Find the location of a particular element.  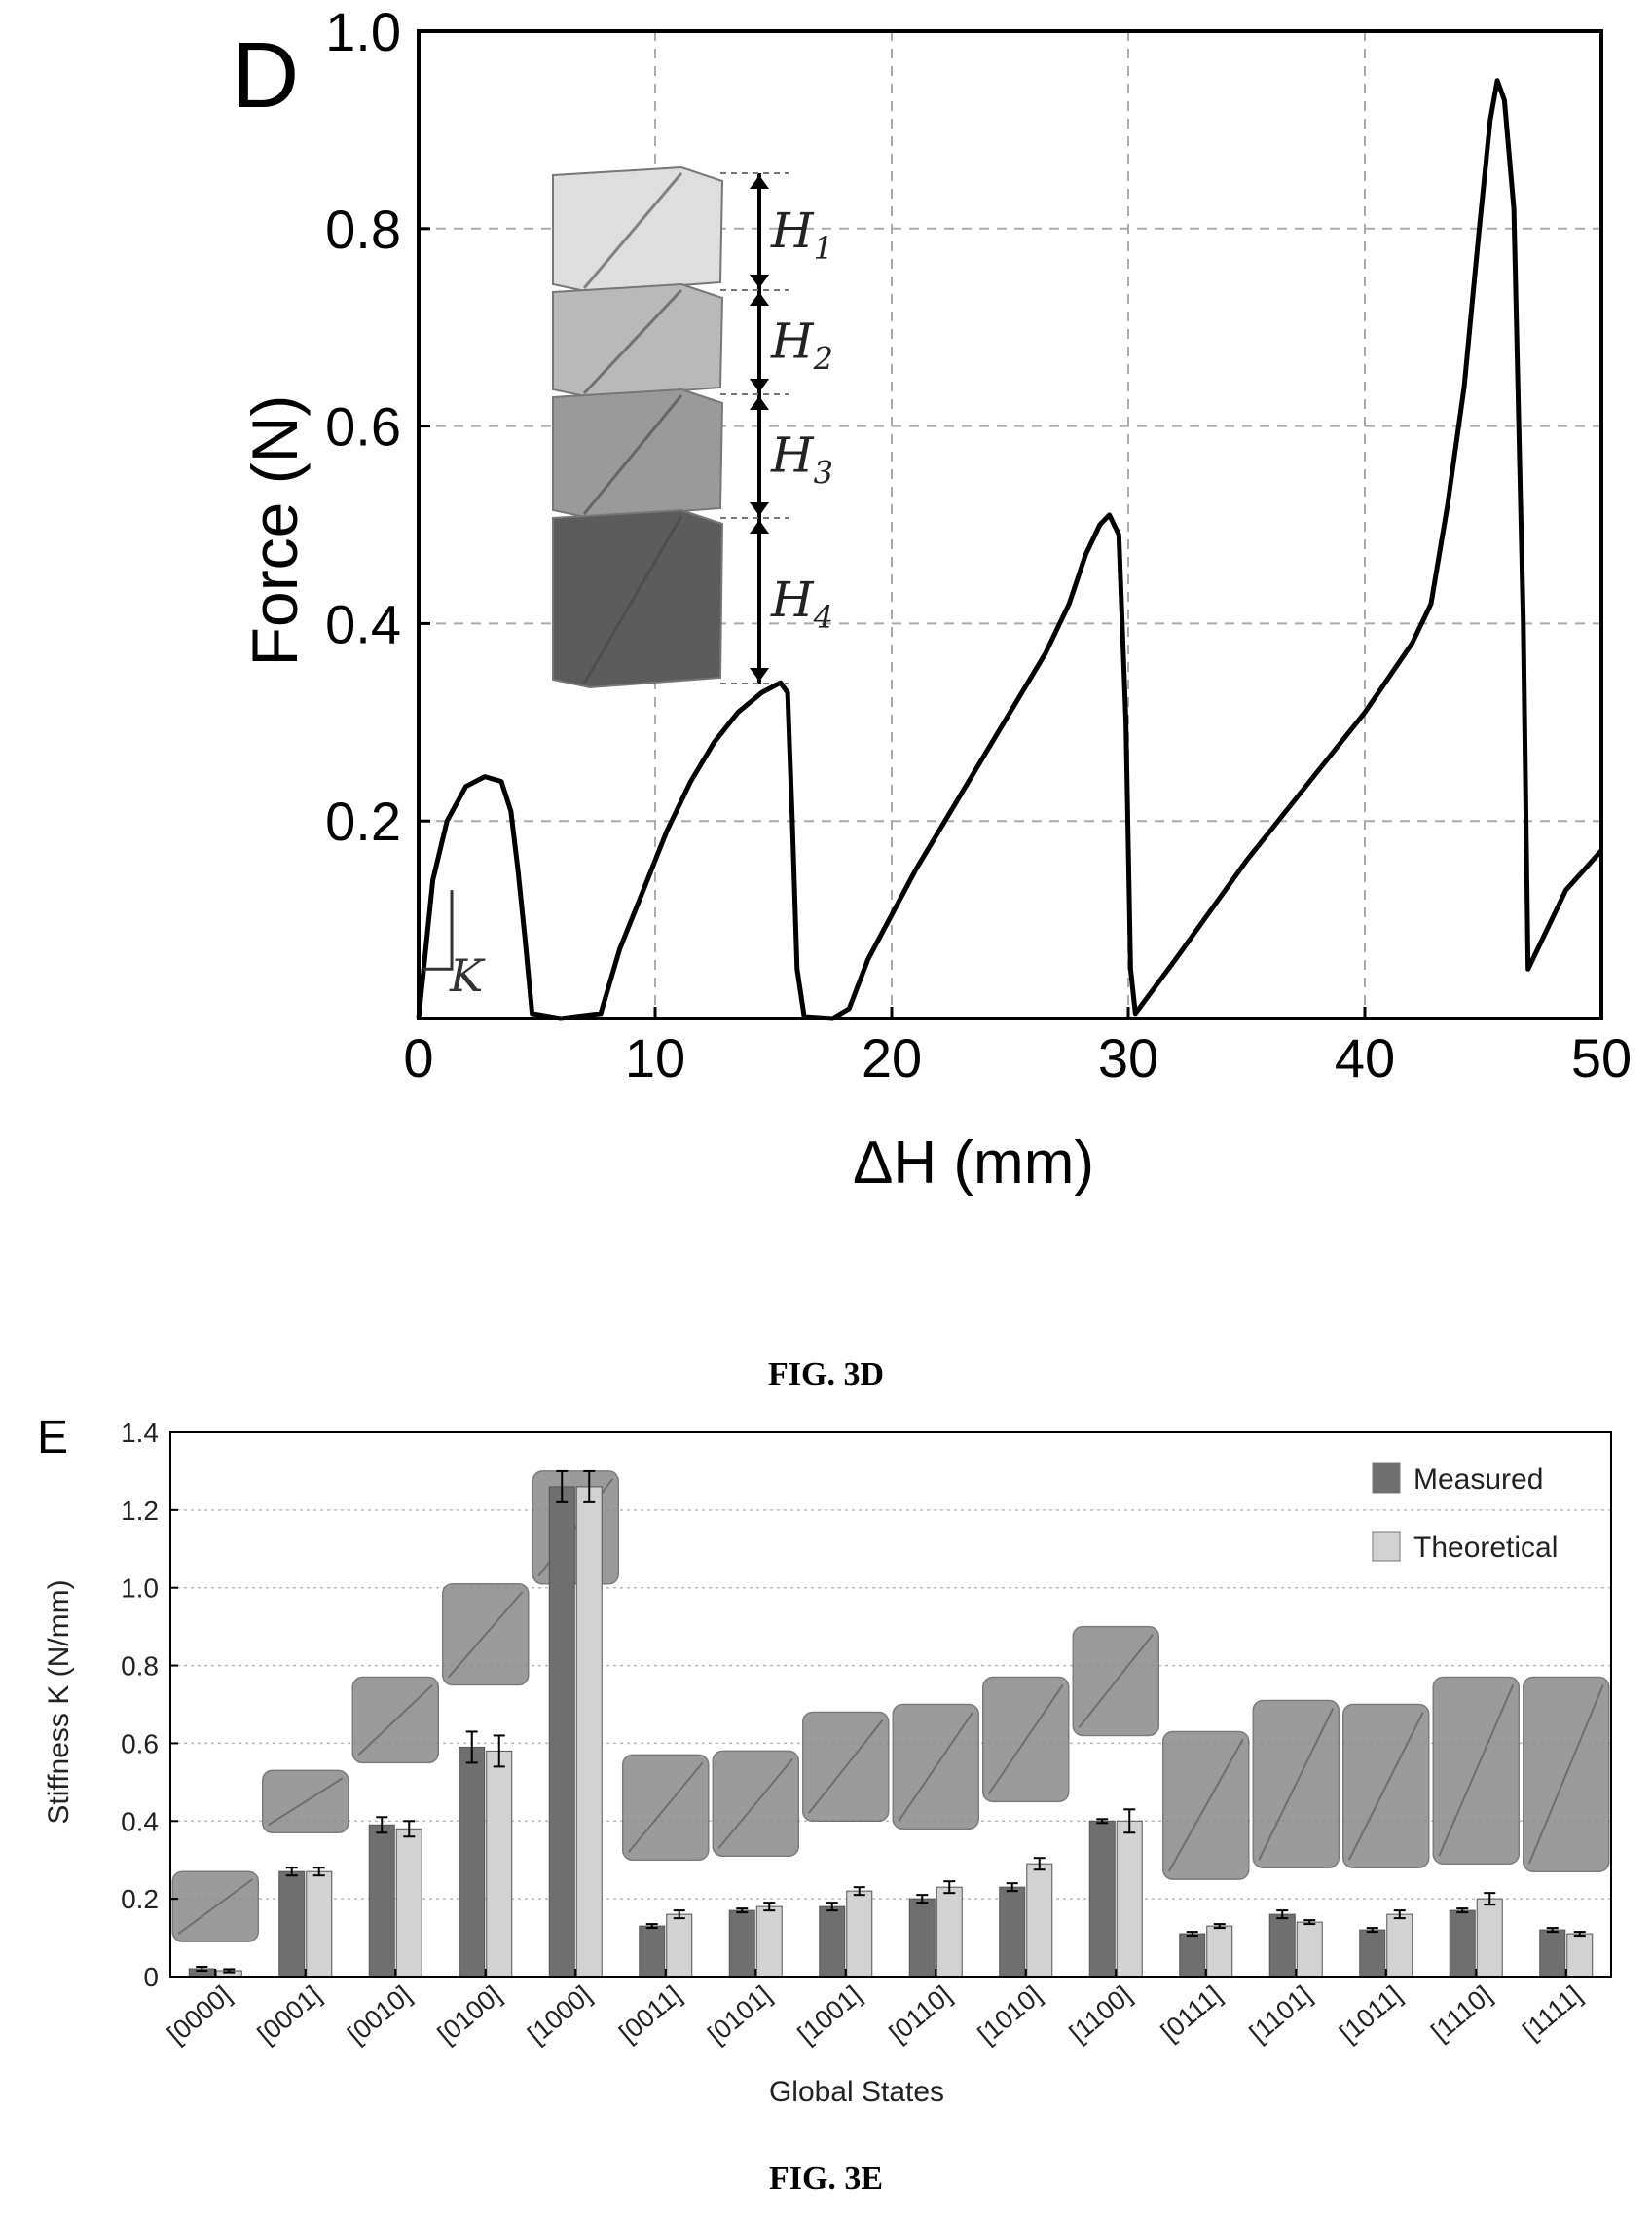

x-tick-label: [1010] is located at coordinates (1010, 2015).